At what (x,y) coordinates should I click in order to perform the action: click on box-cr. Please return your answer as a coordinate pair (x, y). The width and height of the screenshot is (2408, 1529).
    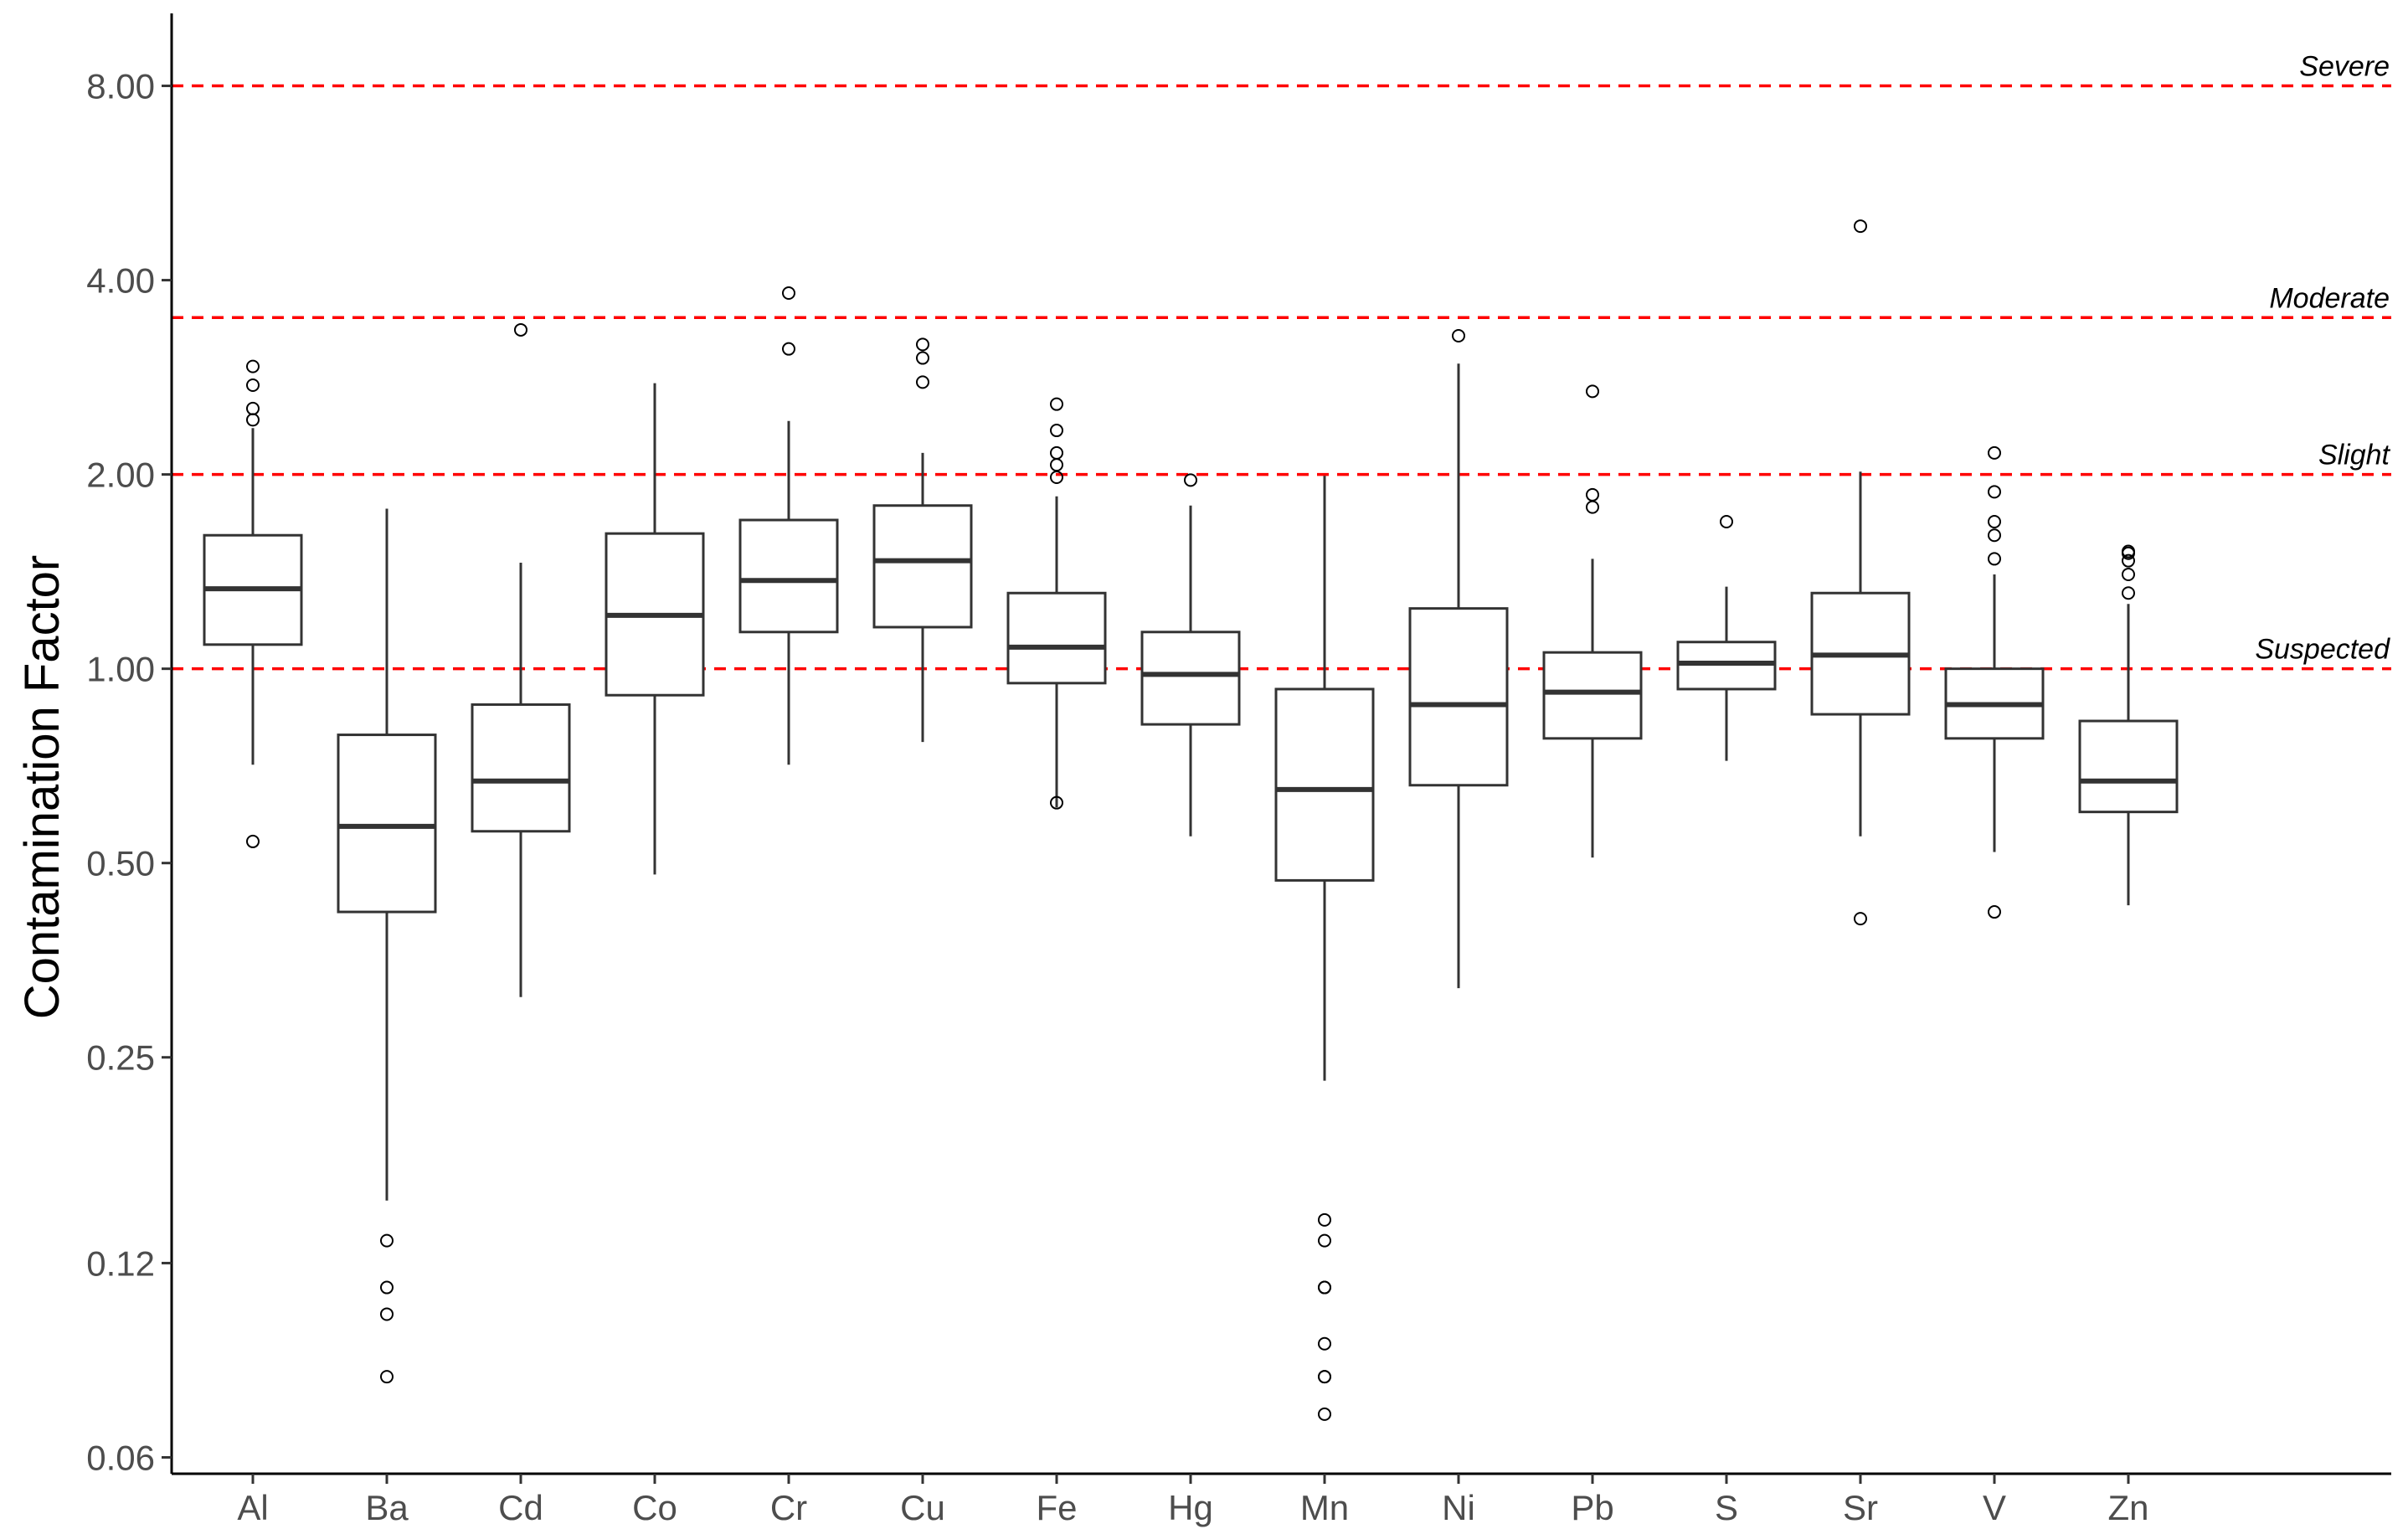
    Looking at the image, I should click on (788, 525).